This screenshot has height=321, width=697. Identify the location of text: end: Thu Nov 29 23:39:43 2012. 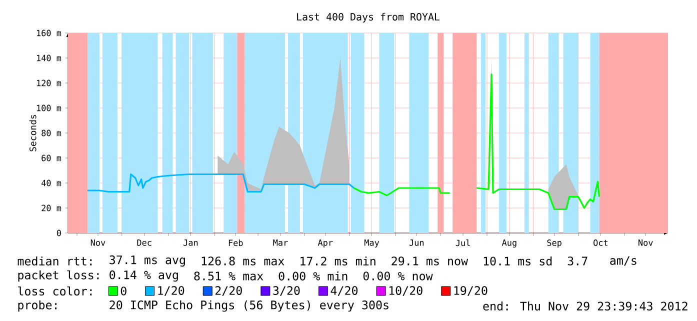
(585, 306).